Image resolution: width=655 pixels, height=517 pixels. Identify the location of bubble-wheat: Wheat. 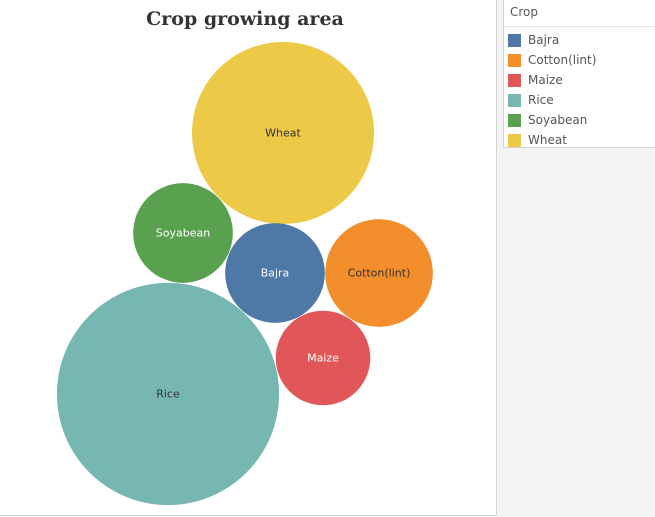
(283, 133).